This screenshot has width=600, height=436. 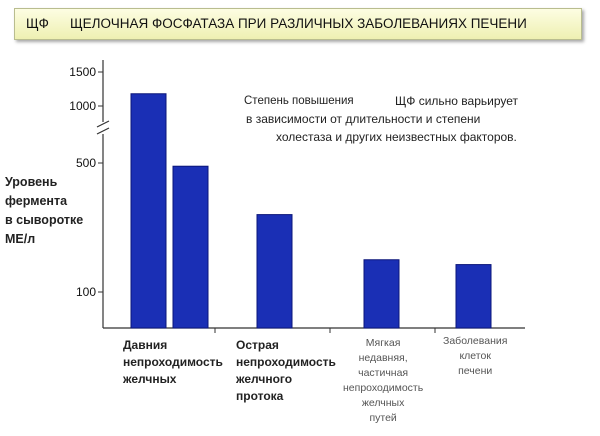 I want to click on y-tick-label-100: 100, so click(x=86, y=292).